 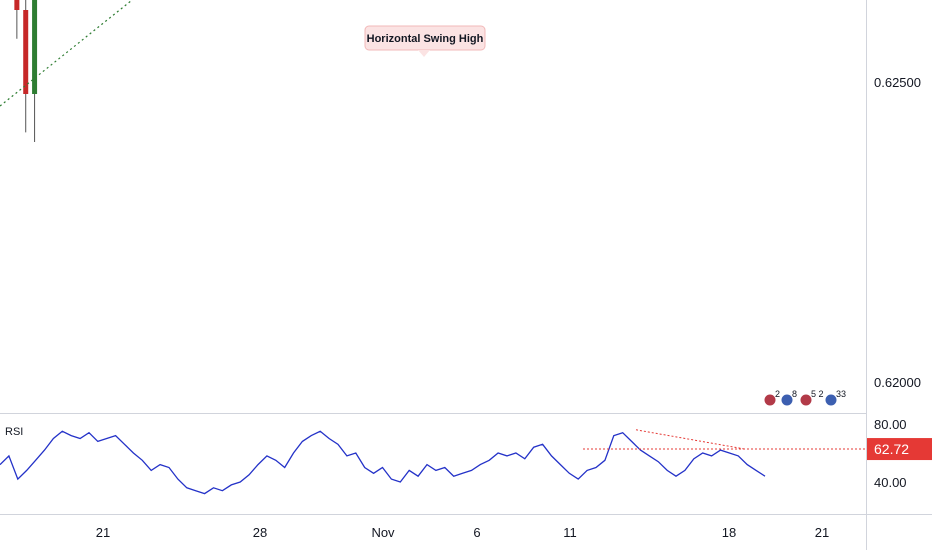 What do you see at coordinates (841, 394) in the screenshot?
I see `svg-text: 33` at bounding box center [841, 394].